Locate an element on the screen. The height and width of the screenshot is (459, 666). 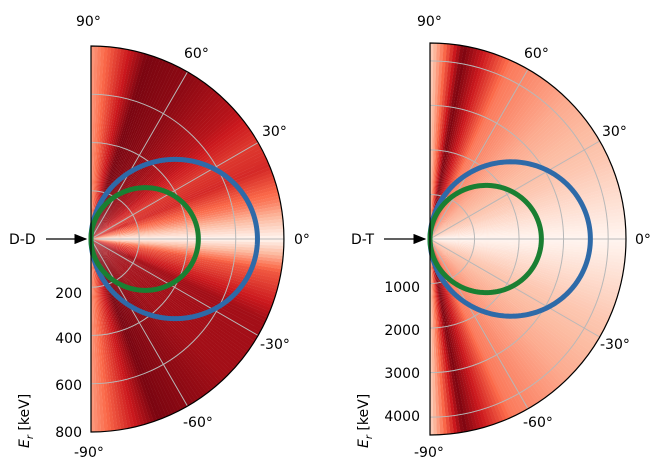
kinematic-curves-dt is located at coordinates (510, 239).